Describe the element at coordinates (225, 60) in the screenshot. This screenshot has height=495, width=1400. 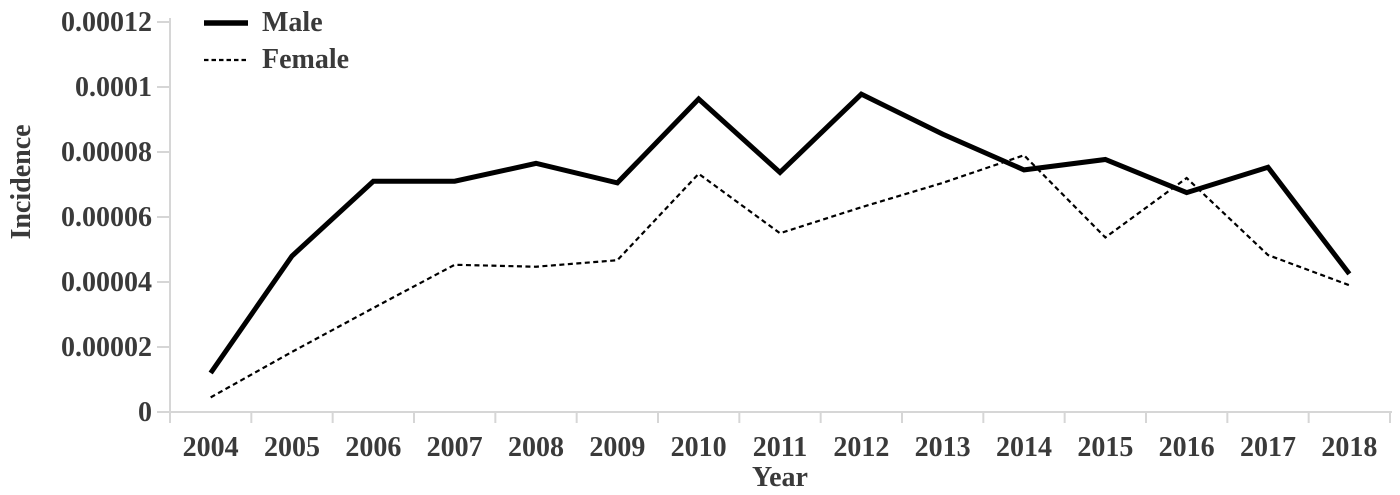
I see `female-dashed-line-icon` at that location.